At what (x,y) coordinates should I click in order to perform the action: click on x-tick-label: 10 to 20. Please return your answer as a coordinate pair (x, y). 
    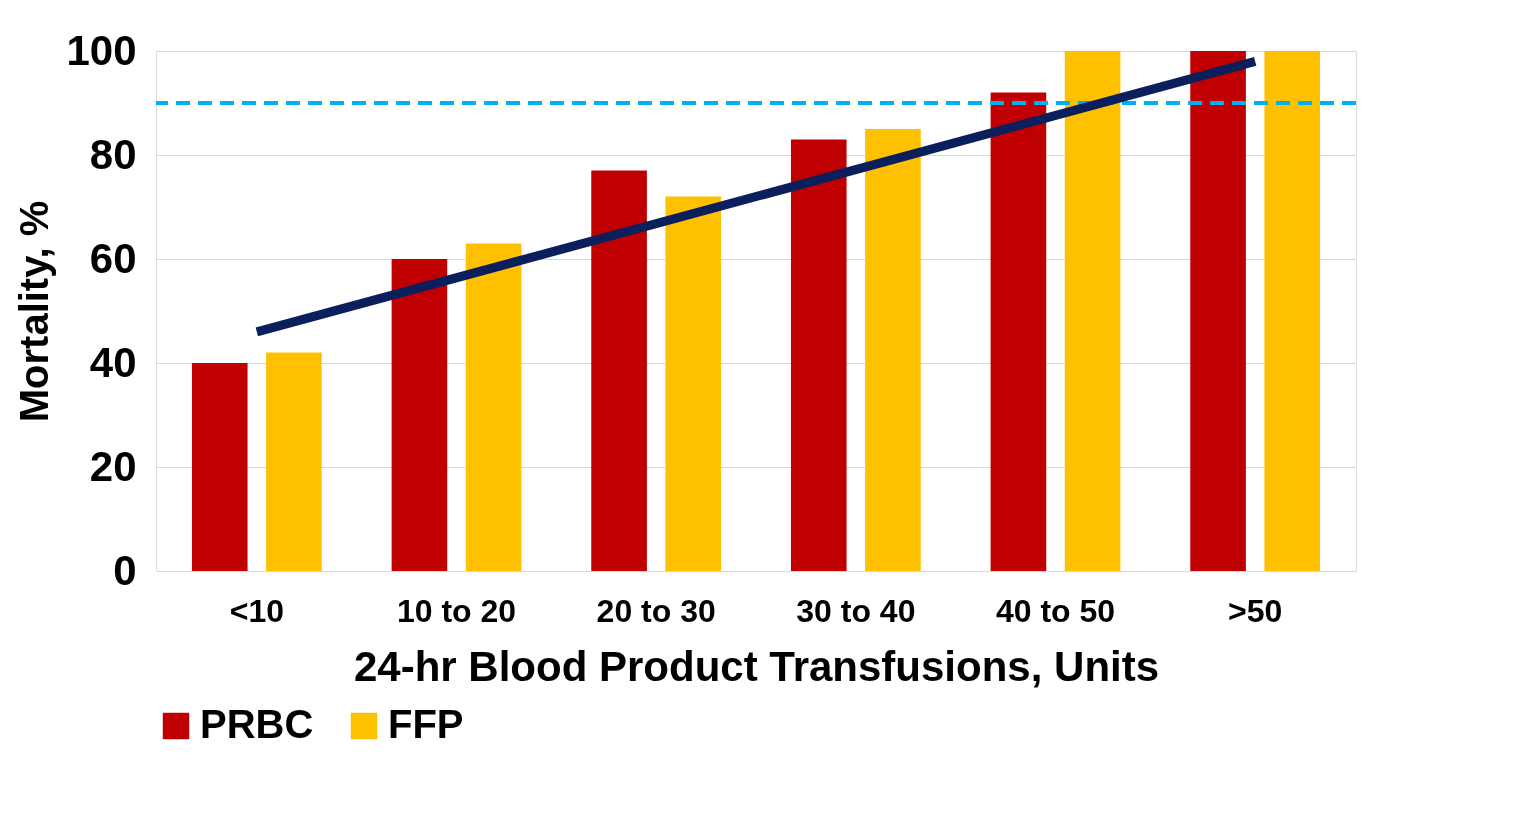
    Looking at the image, I should click on (456, 610).